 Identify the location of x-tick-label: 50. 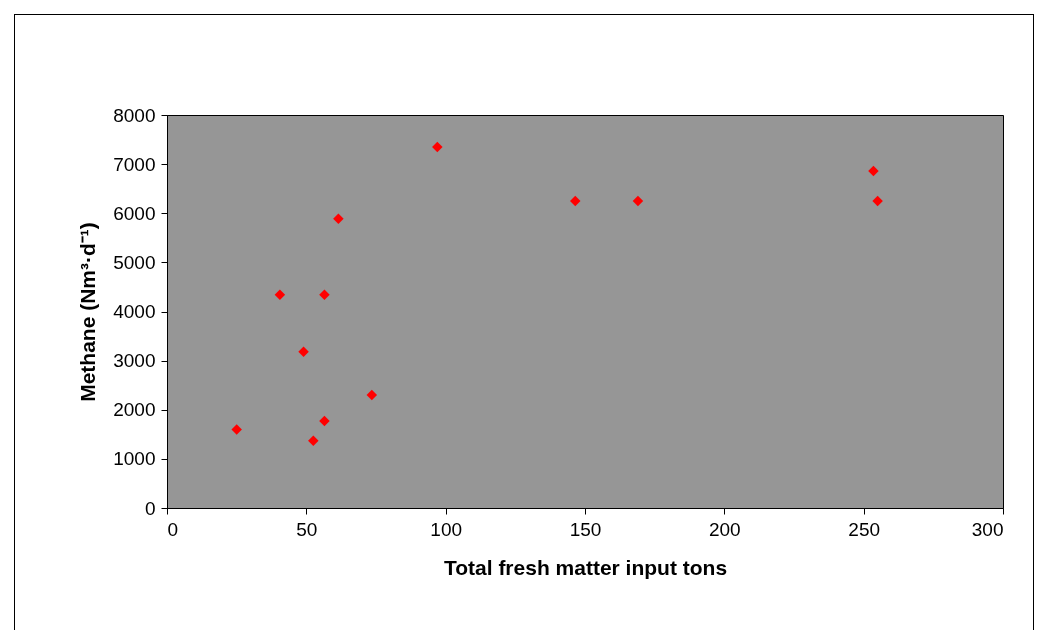
(307, 529).